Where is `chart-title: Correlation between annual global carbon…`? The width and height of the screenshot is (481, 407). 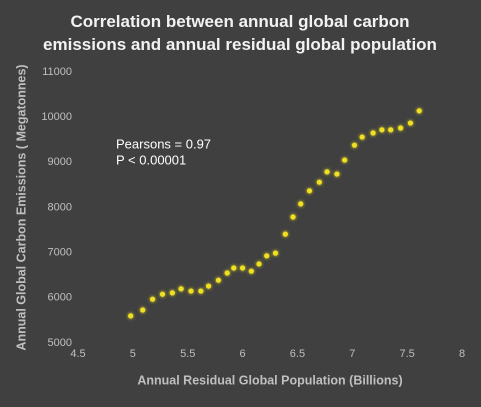
chart-title: Correlation between annual global carbon… is located at coordinates (240, 33).